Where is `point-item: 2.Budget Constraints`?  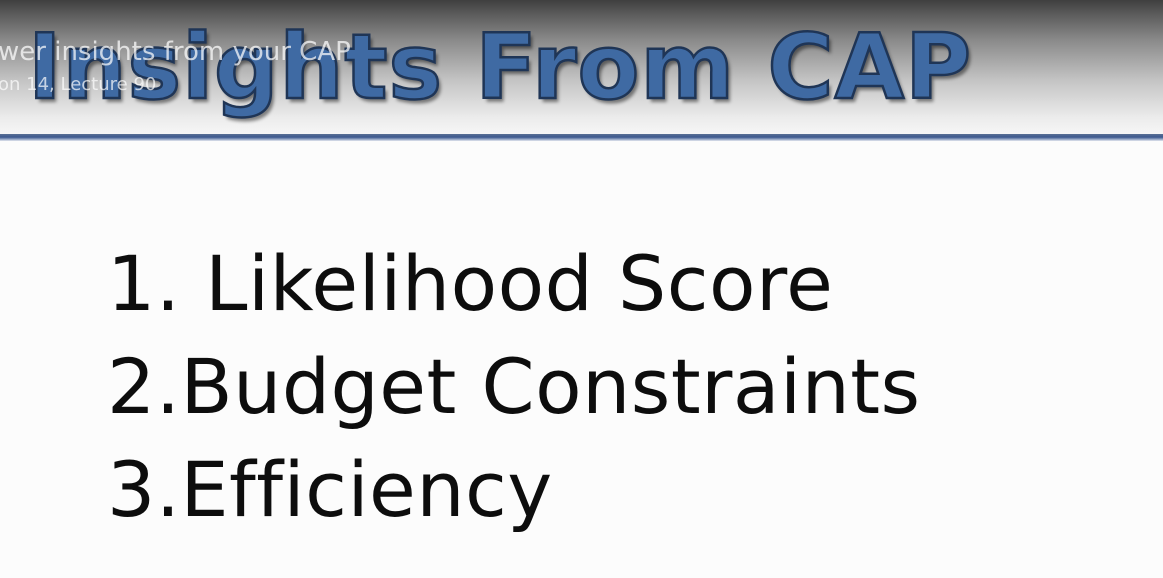
point-item: 2.Budget Constraints is located at coordinates (514, 386).